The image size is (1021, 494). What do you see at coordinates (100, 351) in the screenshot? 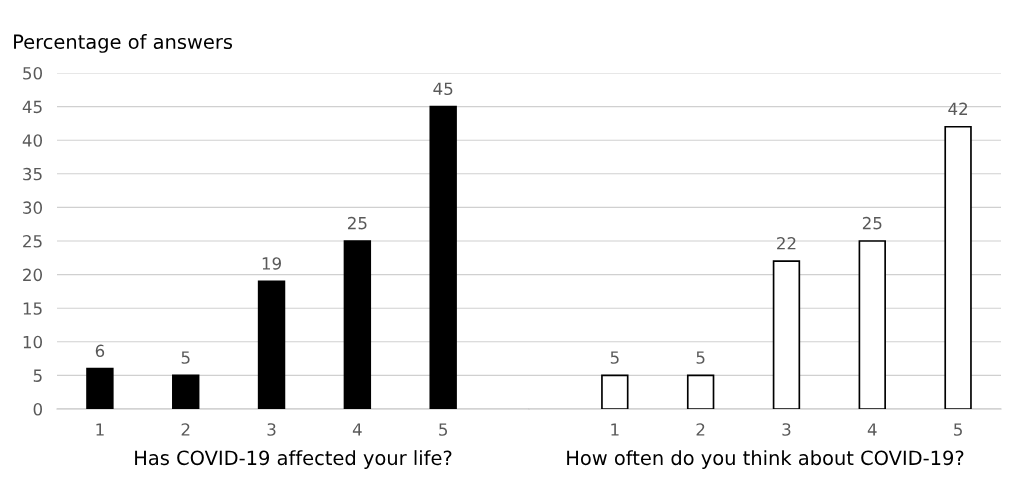
I see `data-label: 6` at bounding box center [100, 351].